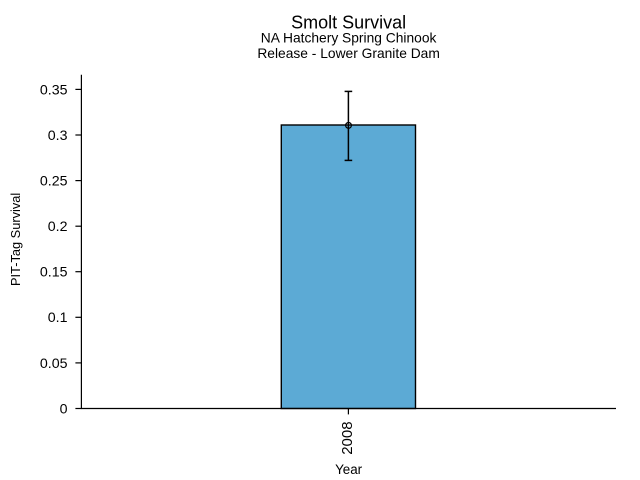  Describe the element at coordinates (54, 182) in the screenshot. I see `svg-text: 0.25` at that location.